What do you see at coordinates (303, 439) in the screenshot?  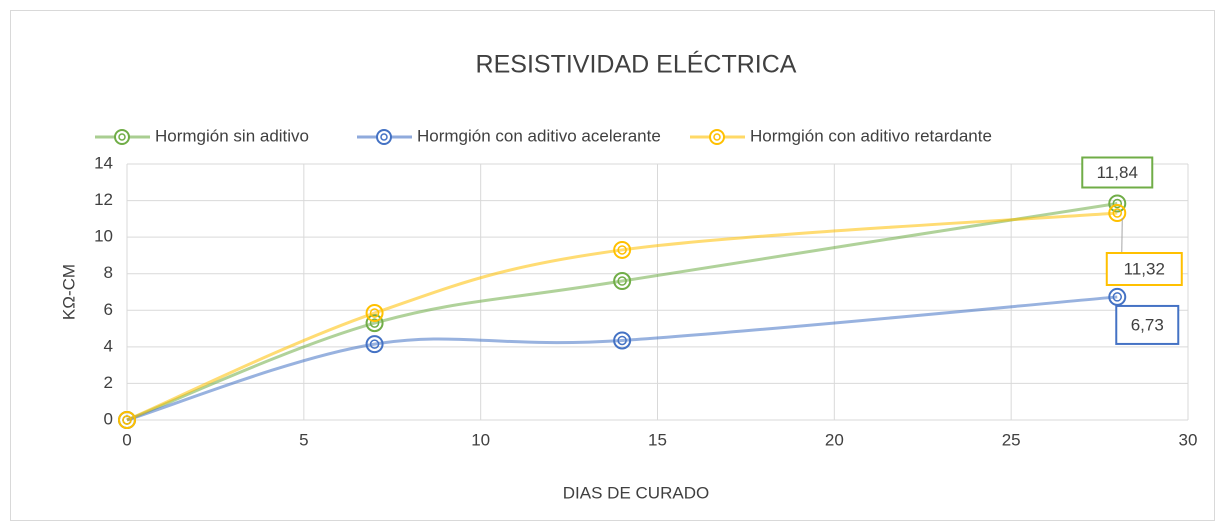 I see `x-tick-label: 5` at bounding box center [303, 439].